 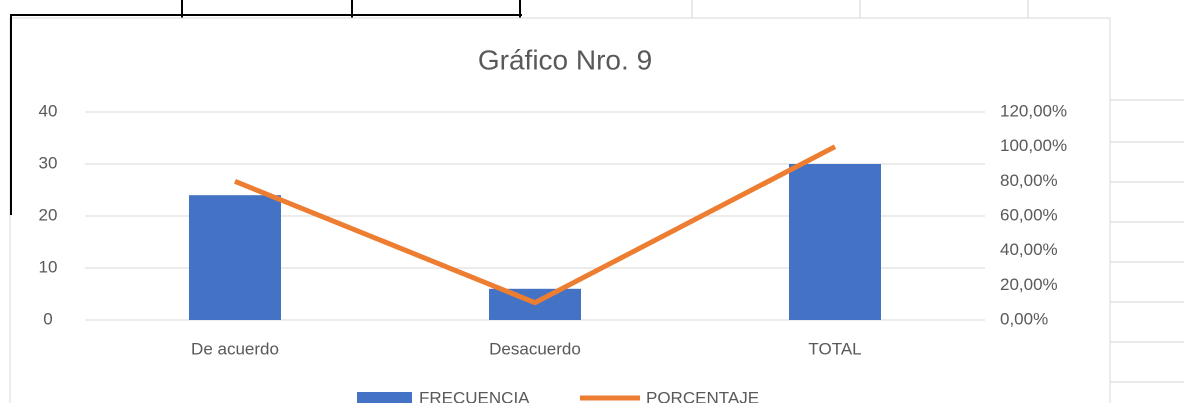 What do you see at coordinates (834, 348) in the screenshot?
I see `x-tick-label: TOTAL` at bounding box center [834, 348].